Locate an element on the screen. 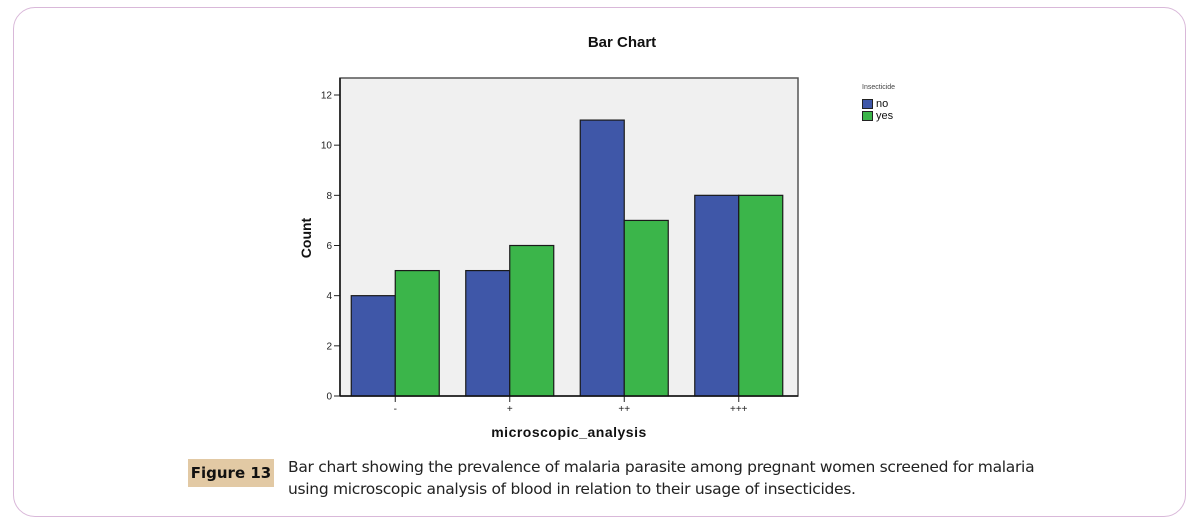 The height and width of the screenshot is (524, 1194). x-tick-label: - is located at coordinates (395, 409).